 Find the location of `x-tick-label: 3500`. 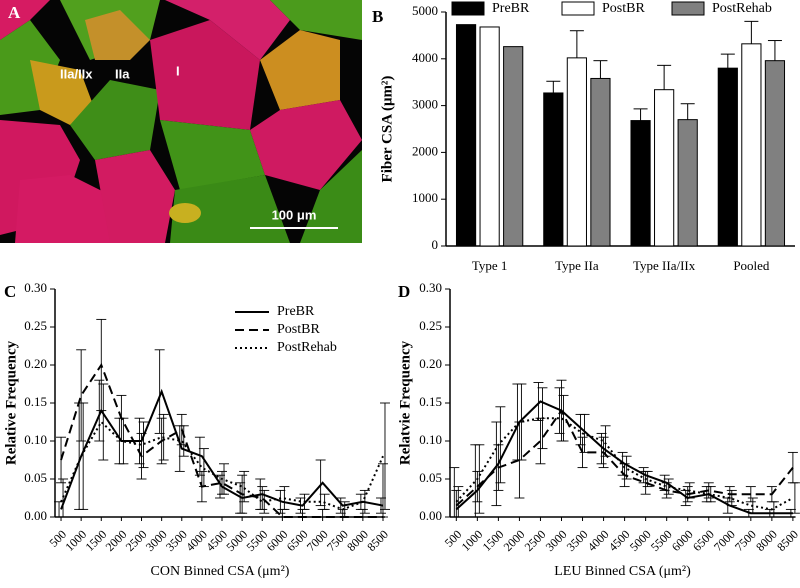

x-tick-label: 3500 is located at coordinates (577, 540).